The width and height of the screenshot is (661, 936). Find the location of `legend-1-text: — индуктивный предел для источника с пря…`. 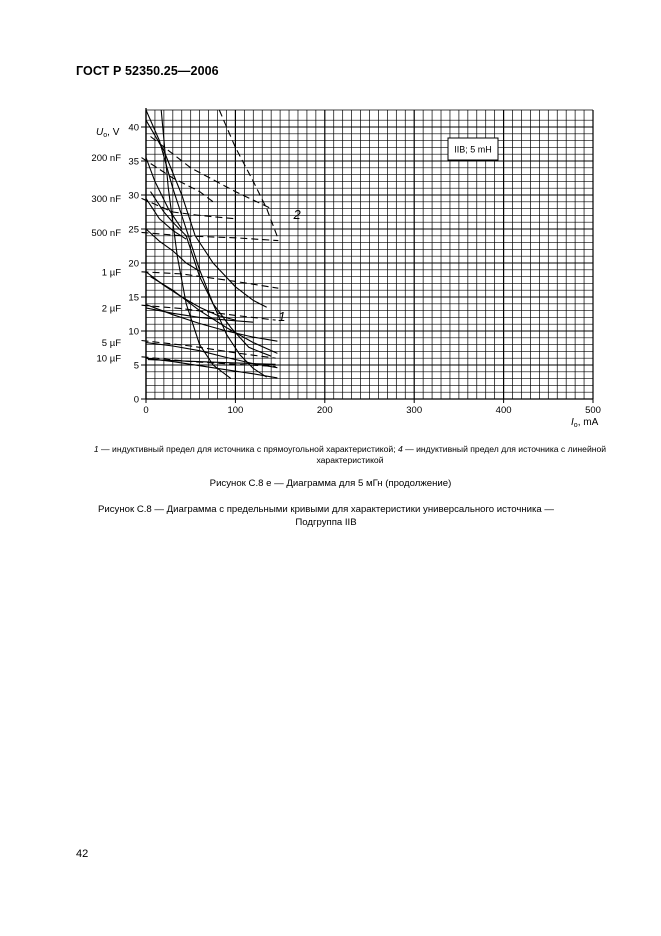

legend-1-text: — индуктивный предел для источника с пря… is located at coordinates (248, 449).